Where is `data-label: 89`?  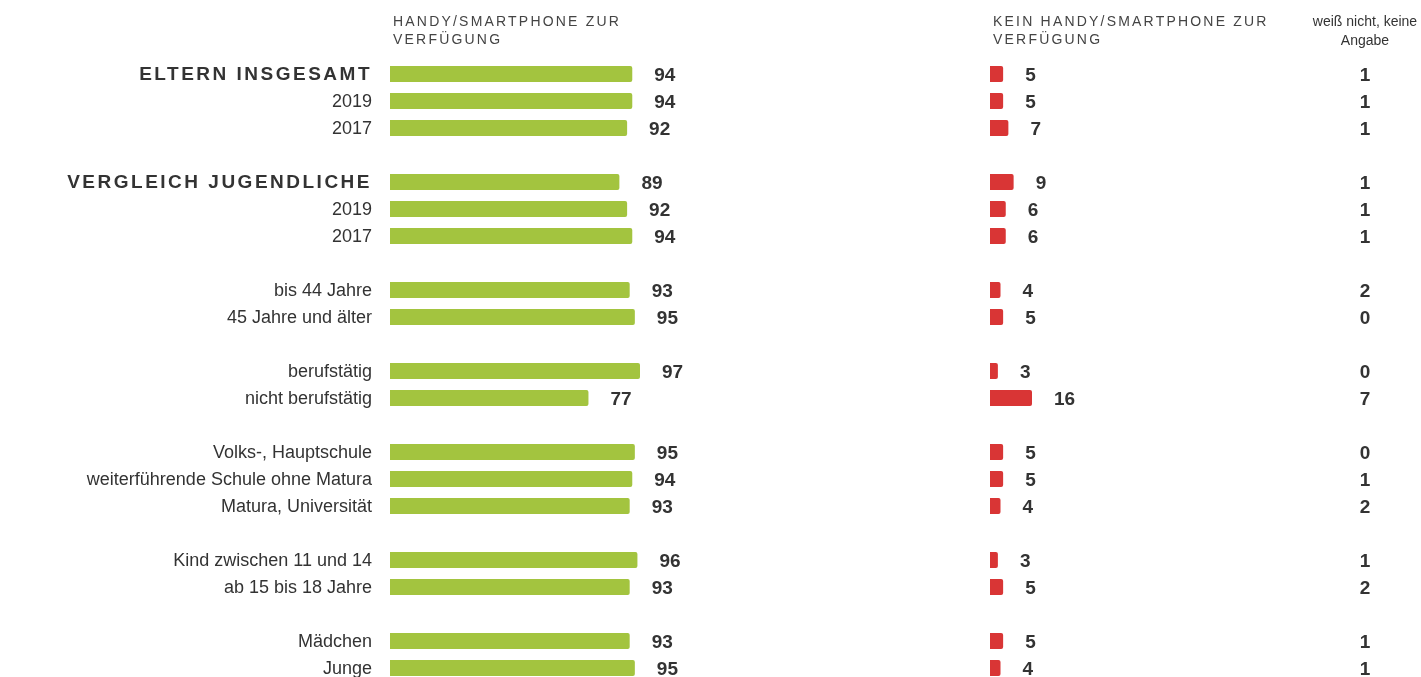 data-label: 89 is located at coordinates (652, 182).